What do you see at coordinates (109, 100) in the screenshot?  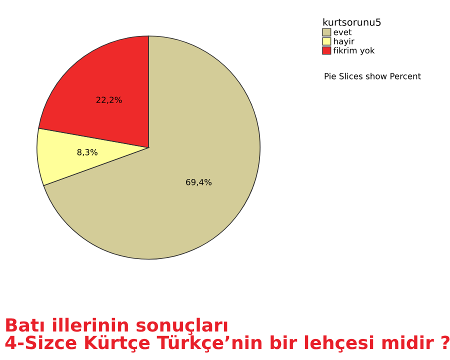 I see `data-label: 22,2%` at bounding box center [109, 100].